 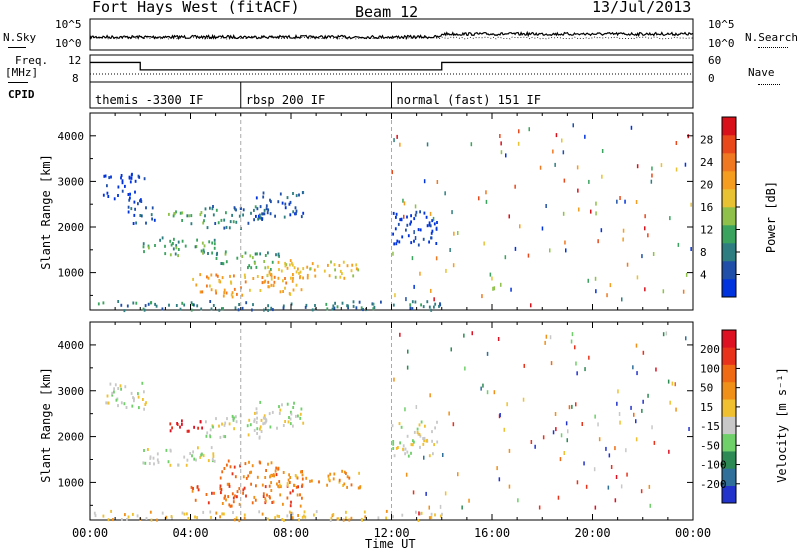 I want to click on nsky-tick-high: 10^5, so click(x=68, y=24).